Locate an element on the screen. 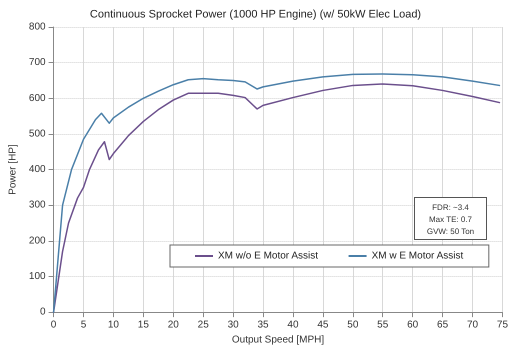 The image size is (511, 350). x-tick-label: 65 is located at coordinates (443, 325).